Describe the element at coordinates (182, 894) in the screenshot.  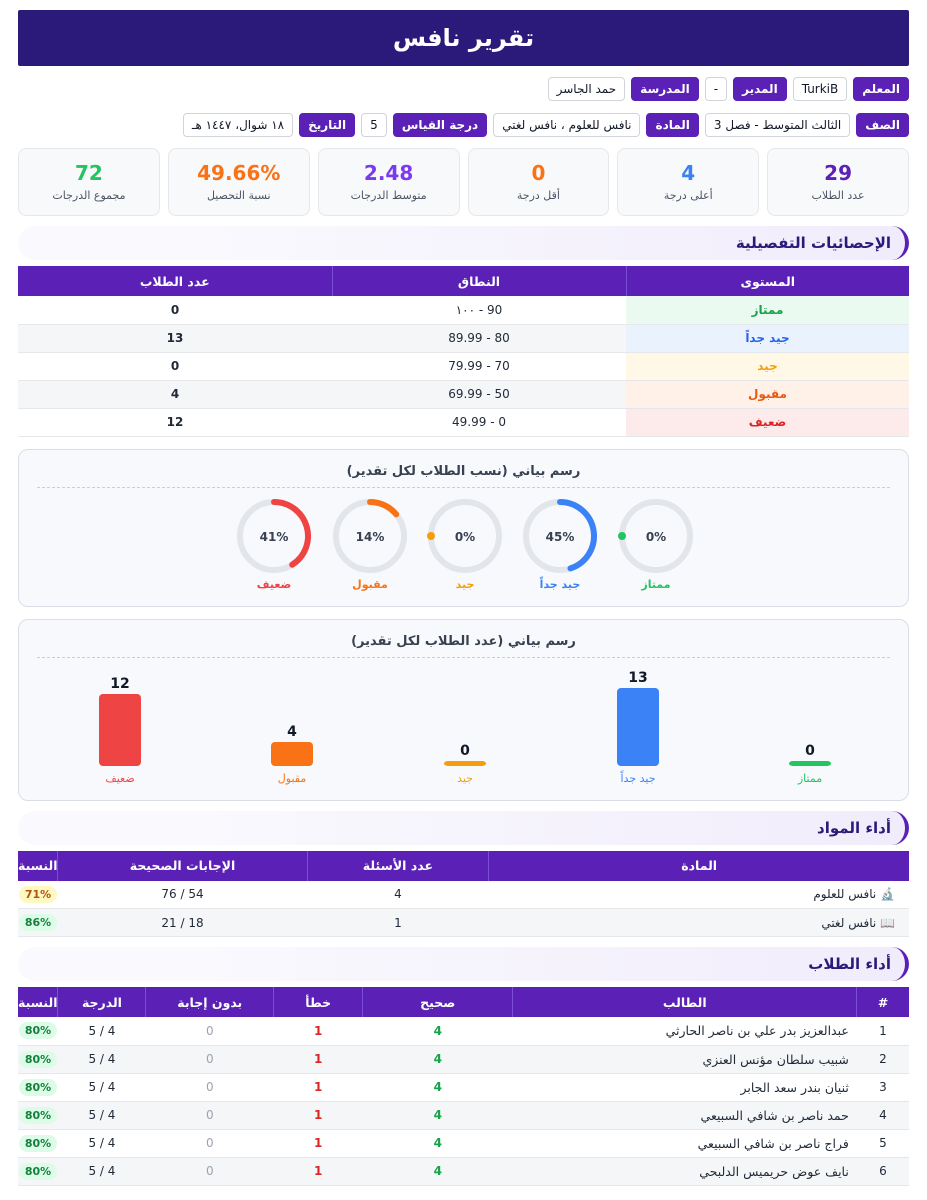
I see `correct-answers-cell: 54 / 76` at that location.